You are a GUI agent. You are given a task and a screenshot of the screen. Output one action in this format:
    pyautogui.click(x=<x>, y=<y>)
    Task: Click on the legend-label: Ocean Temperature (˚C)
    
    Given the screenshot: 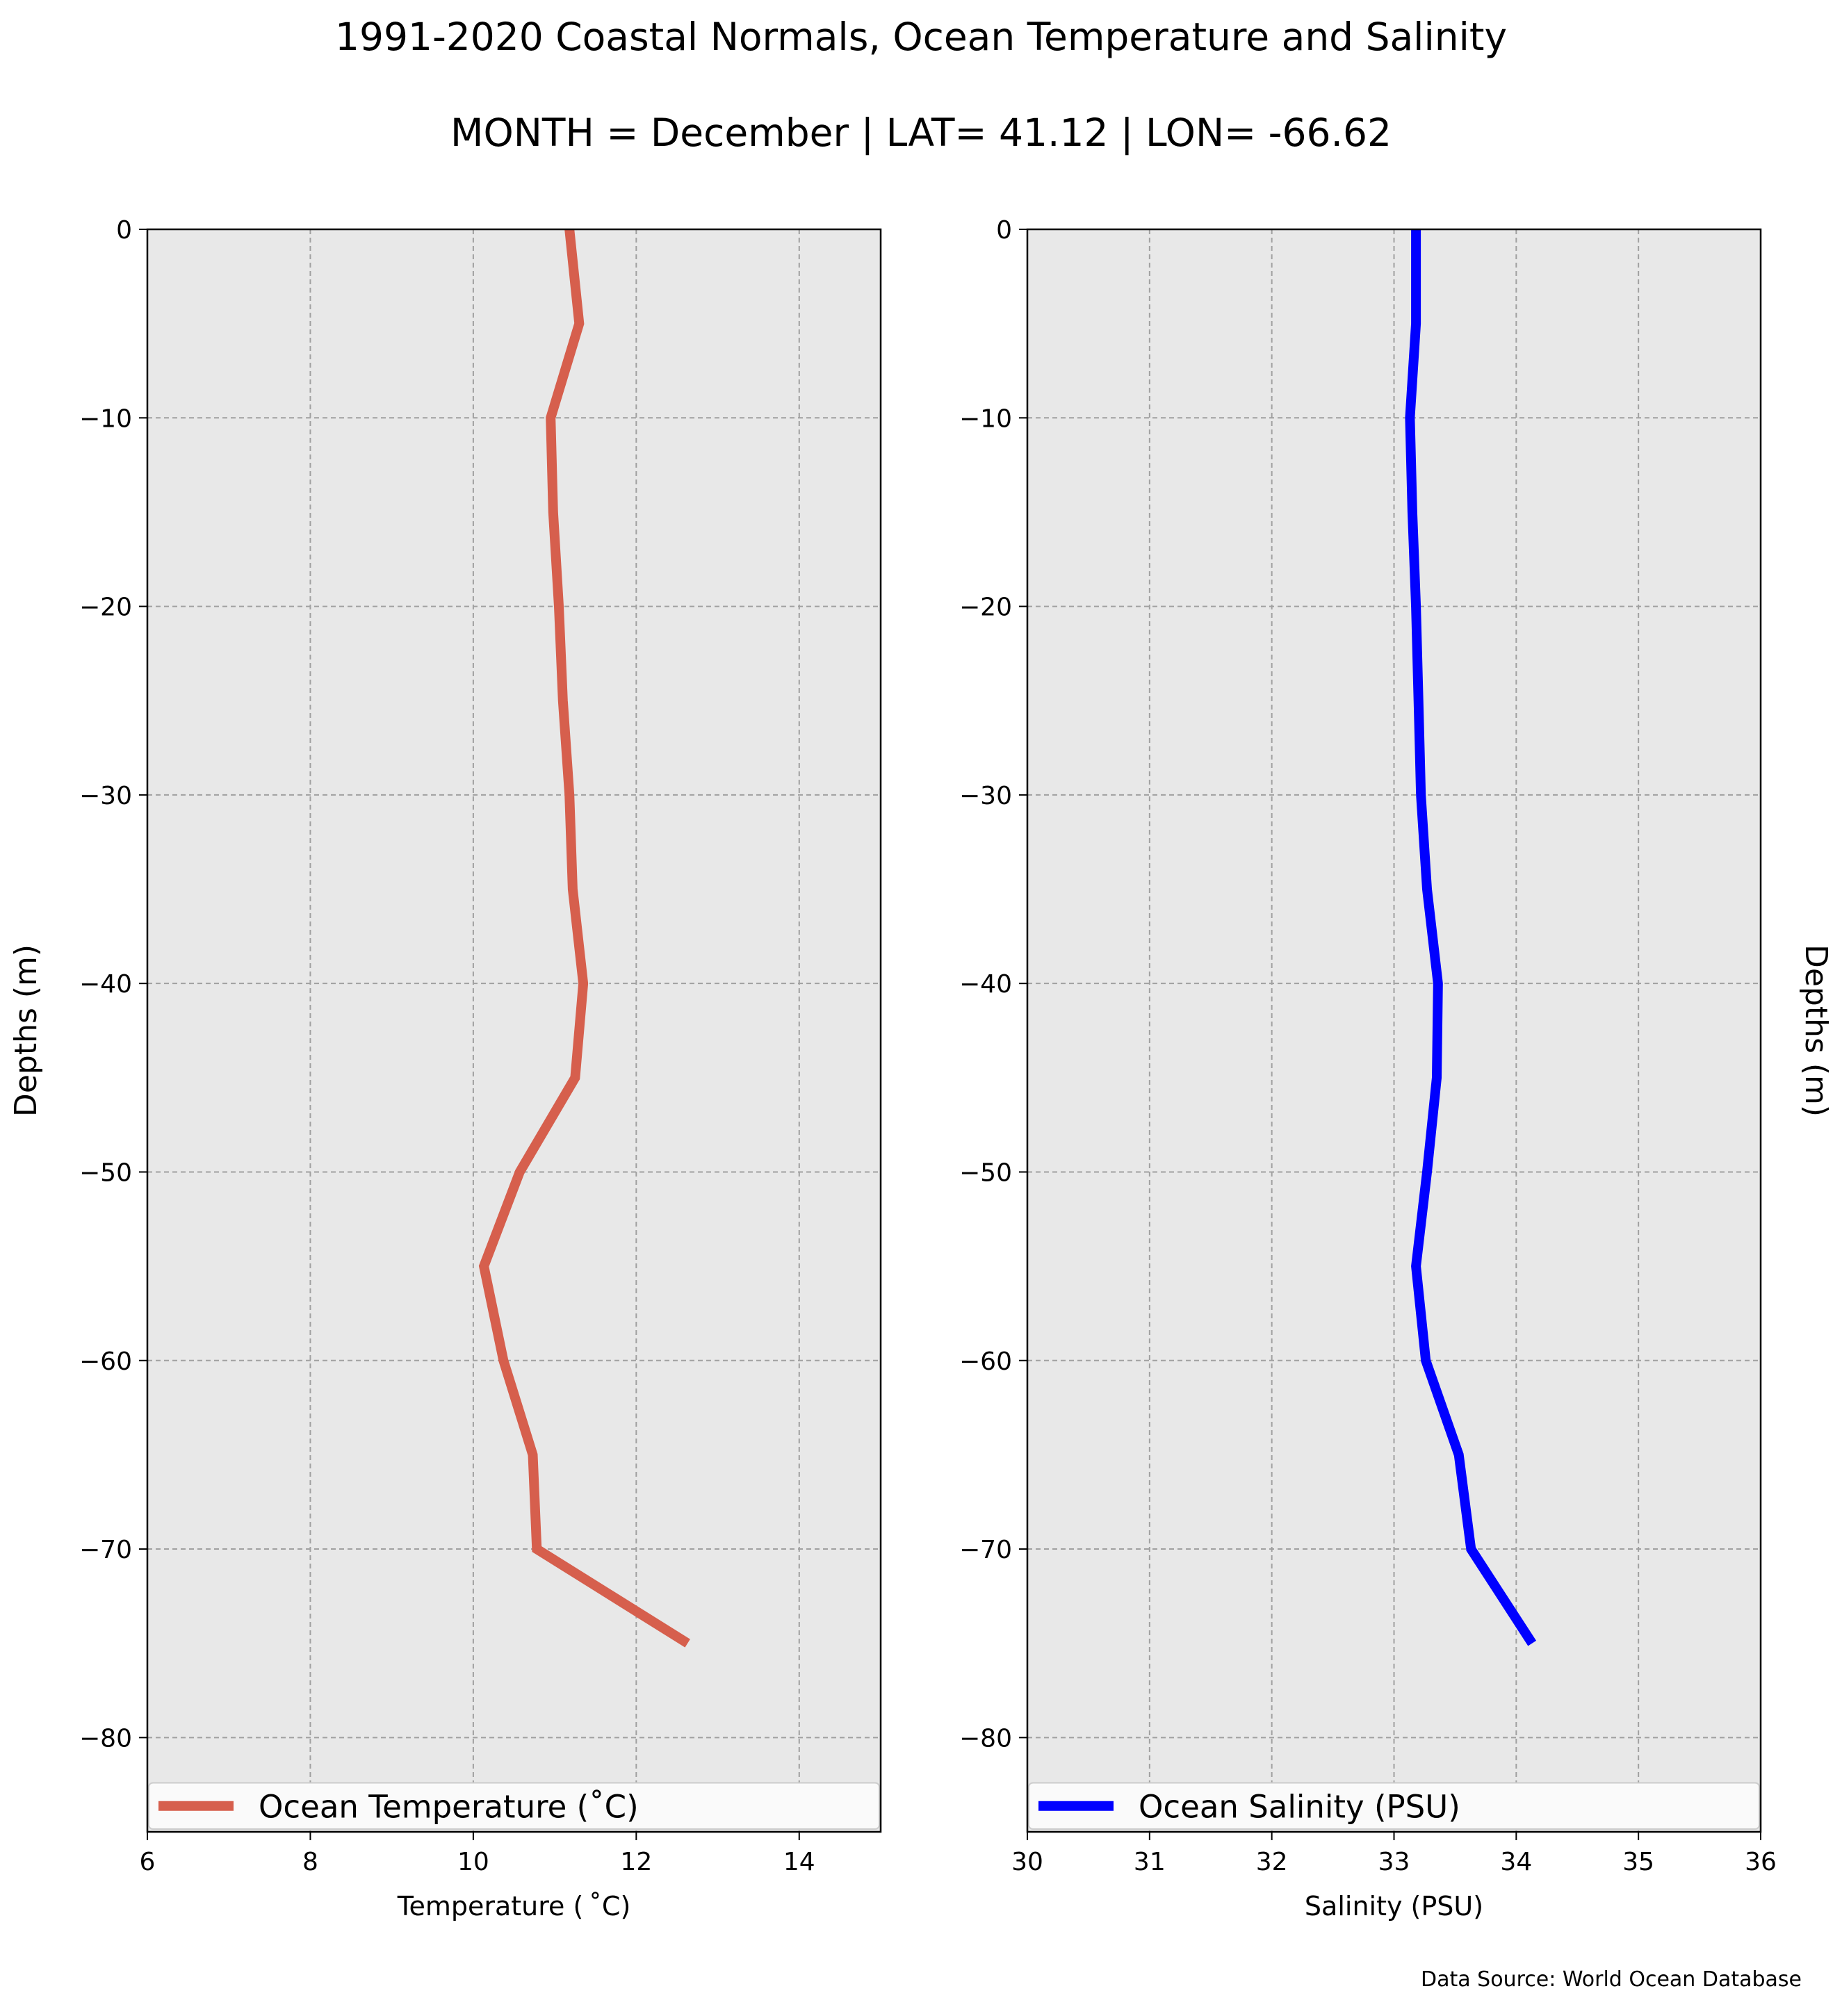 What is the action you would take?
    pyautogui.click(x=449, y=1808)
    